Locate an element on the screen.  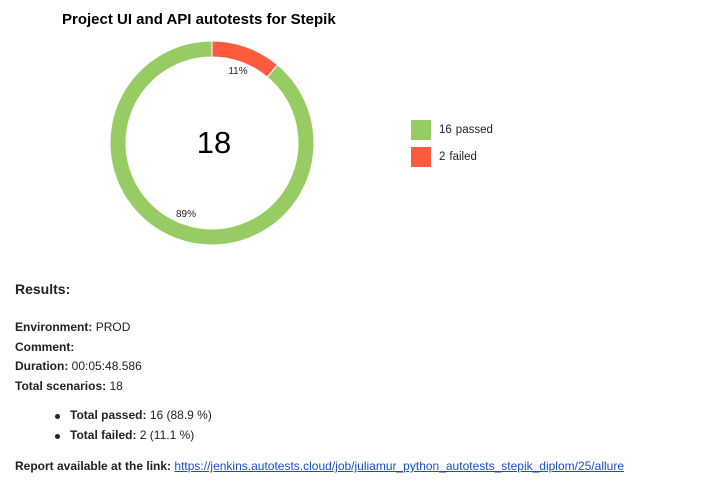
scenarios-value: 18 is located at coordinates (116, 385).